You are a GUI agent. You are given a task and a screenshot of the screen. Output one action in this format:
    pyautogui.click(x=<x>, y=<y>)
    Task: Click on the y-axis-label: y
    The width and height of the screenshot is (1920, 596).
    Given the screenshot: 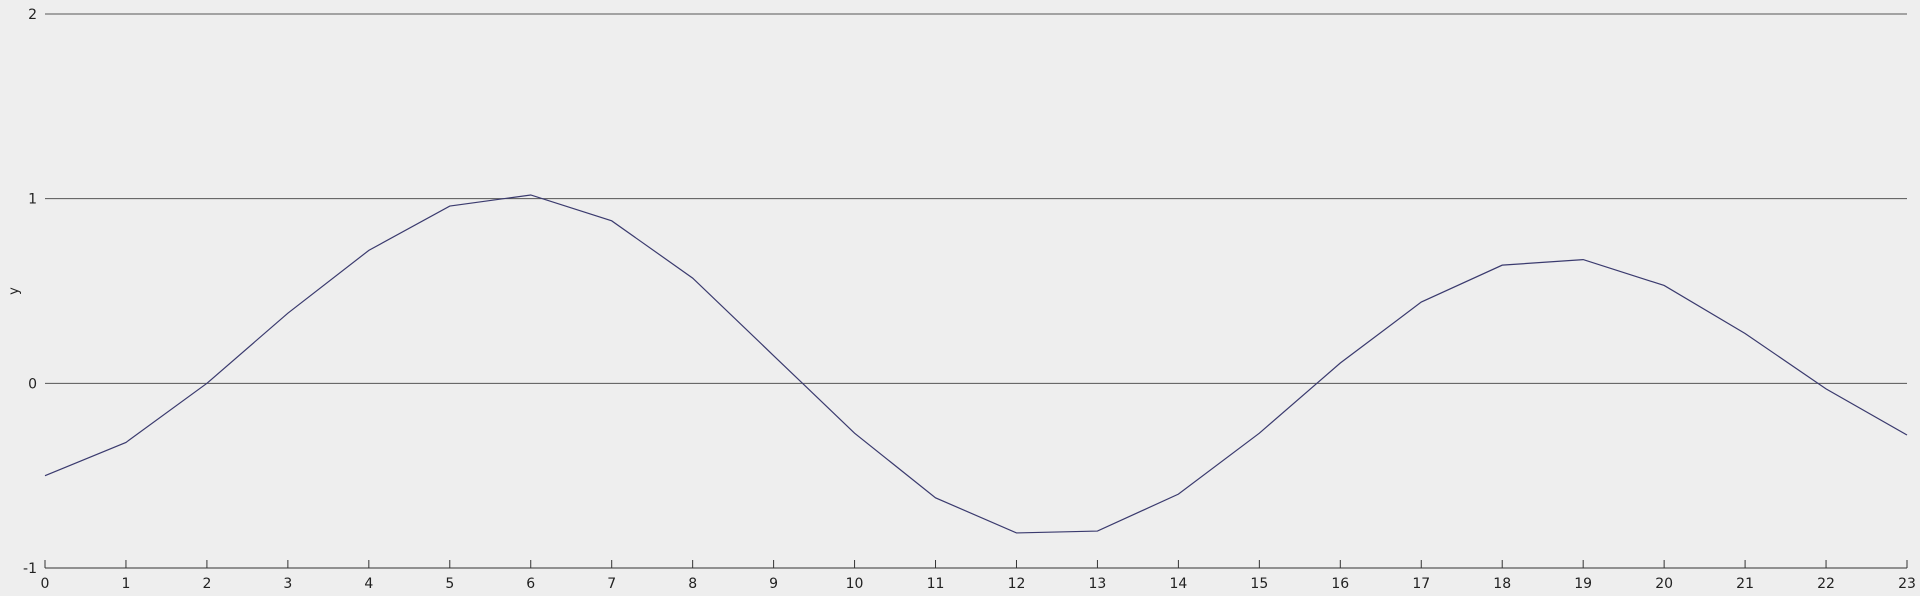 What is the action you would take?
    pyautogui.click(x=14, y=291)
    